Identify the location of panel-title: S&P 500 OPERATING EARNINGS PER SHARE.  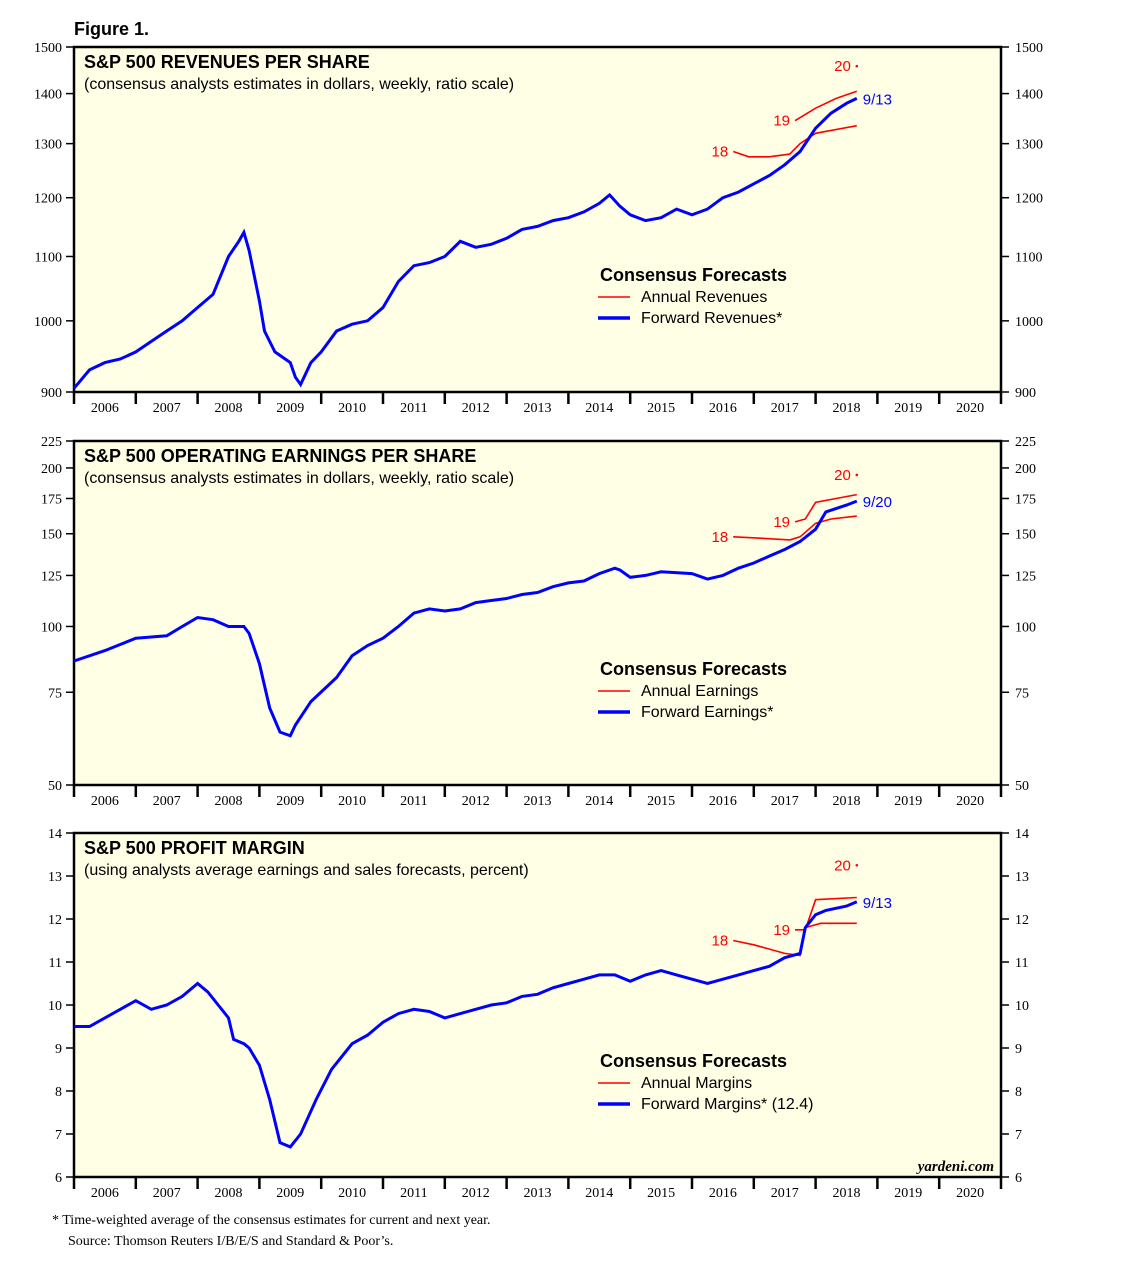
(280, 456).